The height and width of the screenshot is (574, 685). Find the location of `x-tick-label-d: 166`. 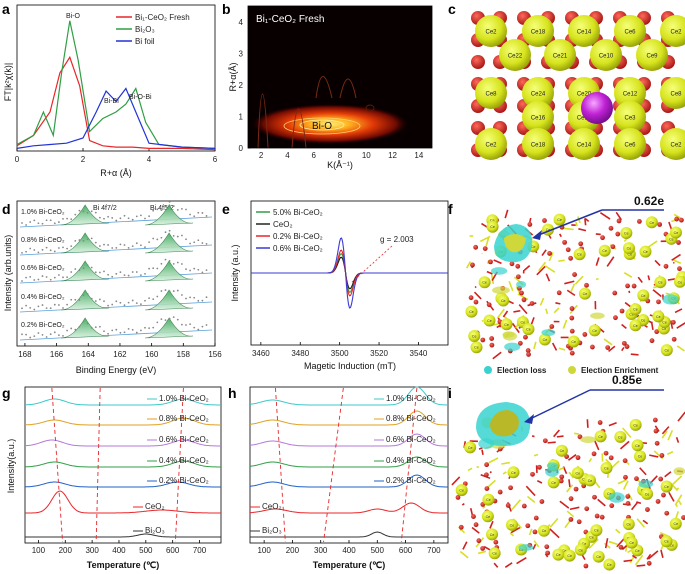

x-tick-label-d: 166 is located at coordinates (57, 354).